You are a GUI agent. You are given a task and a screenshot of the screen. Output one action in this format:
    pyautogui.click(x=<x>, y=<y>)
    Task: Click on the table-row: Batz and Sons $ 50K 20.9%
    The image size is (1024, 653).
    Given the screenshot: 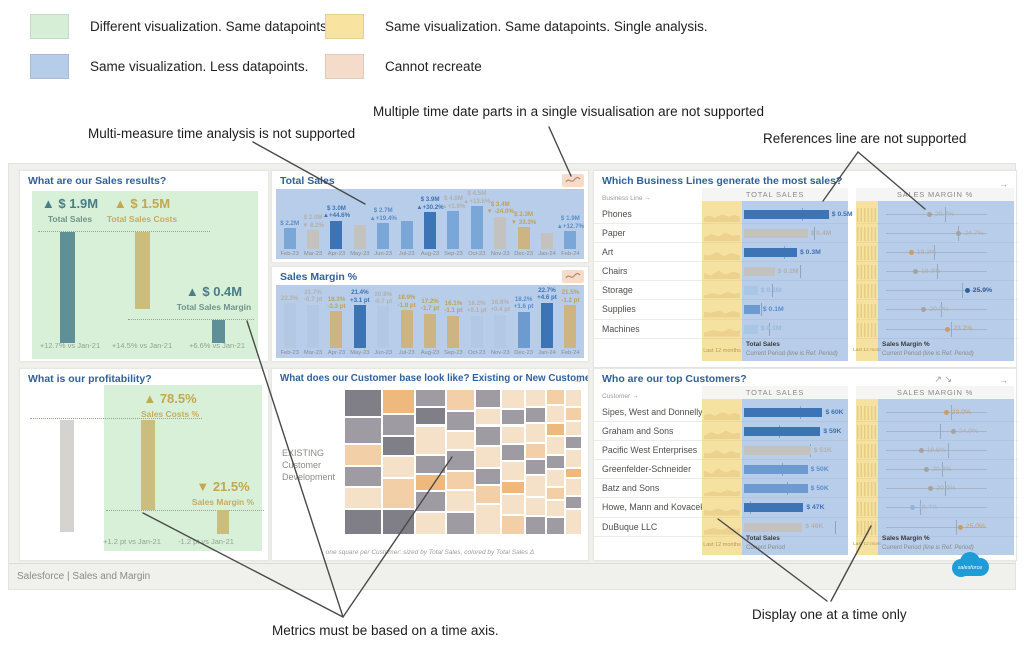 What is the action you would take?
    pyautogui.click(x=806, y=489)
    